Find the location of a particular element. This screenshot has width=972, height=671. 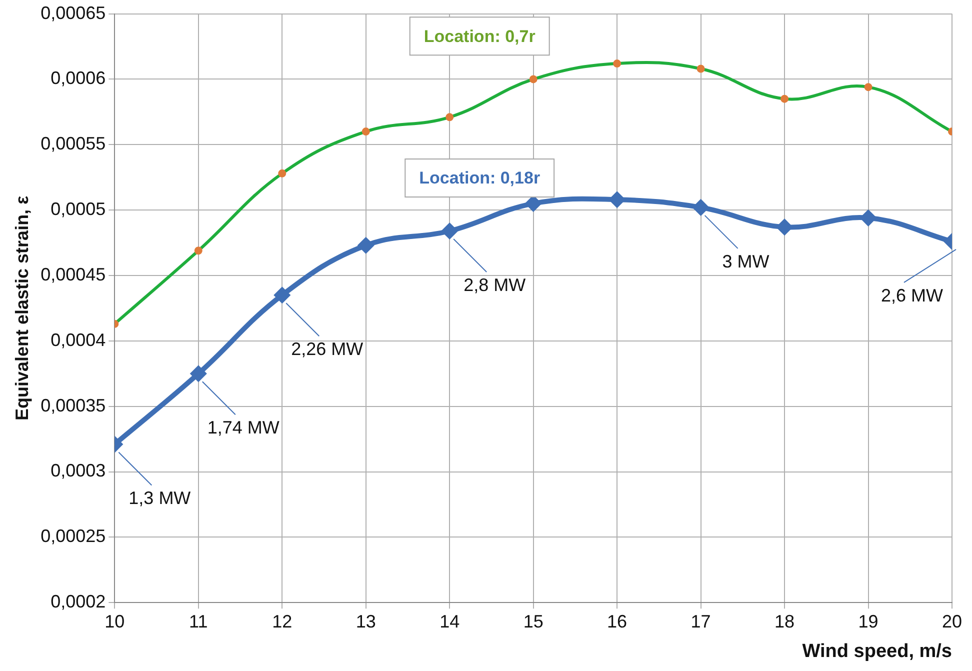

y-tick-label: 0,0003 is located at coordinates (78, 470).